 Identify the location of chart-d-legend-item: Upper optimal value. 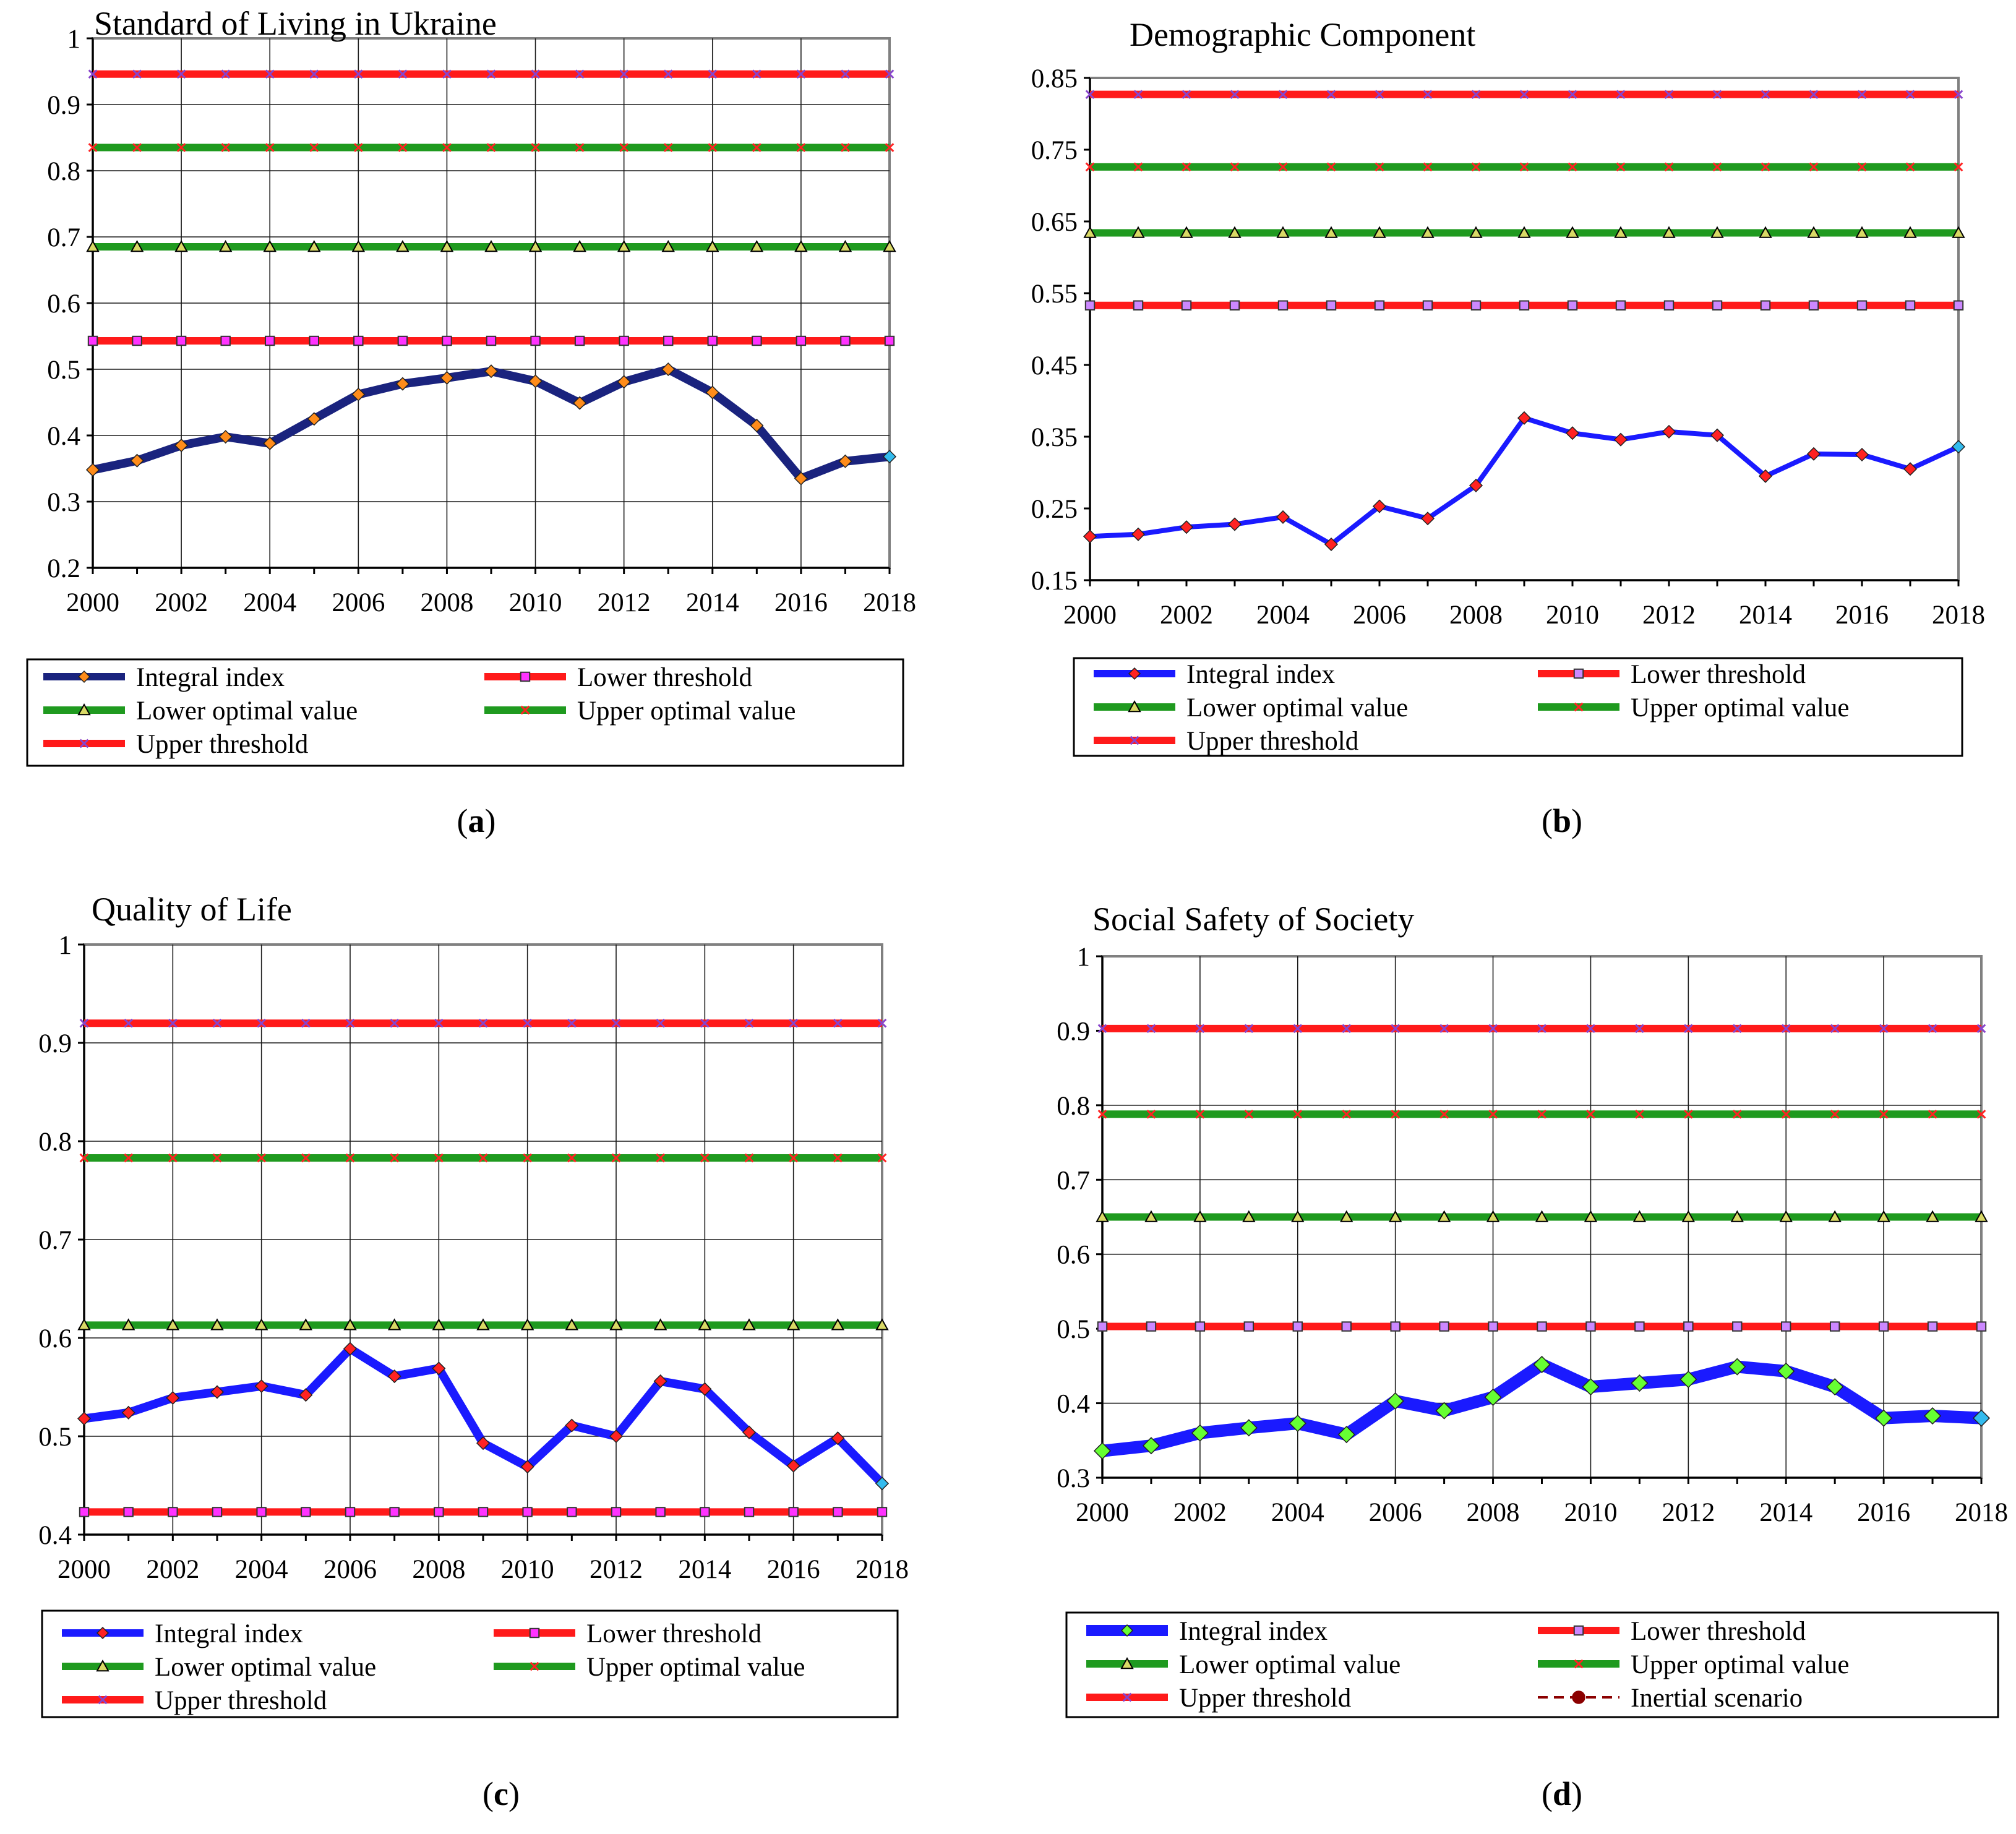
(1693, 1664).